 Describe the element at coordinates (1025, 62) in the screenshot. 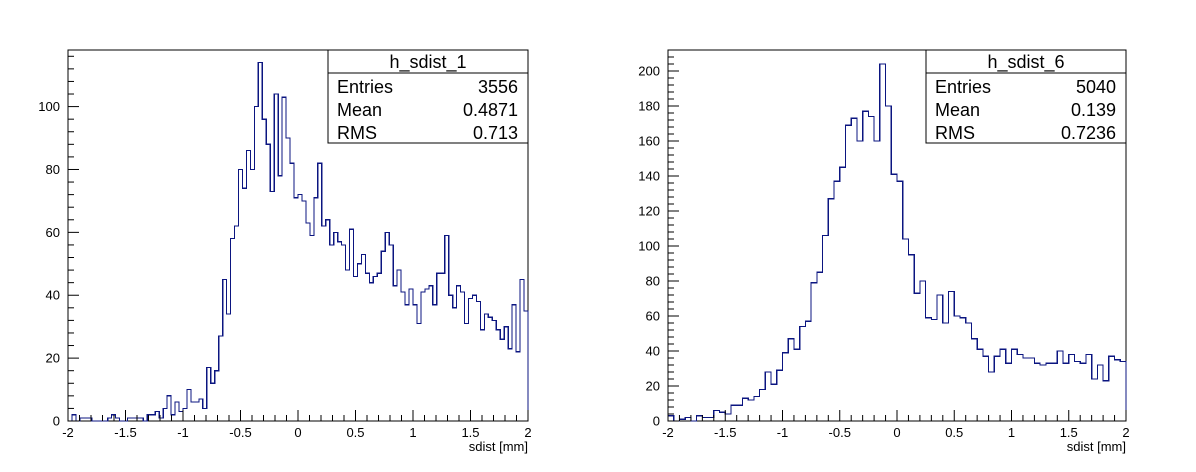

I see `histogram-title: h_sdist_6` at that location.